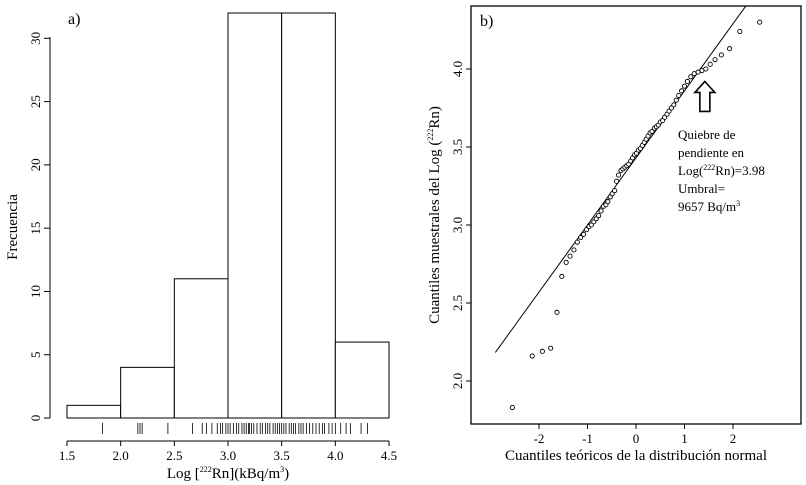  I want to click on histogram-rug, so click(235, 428).